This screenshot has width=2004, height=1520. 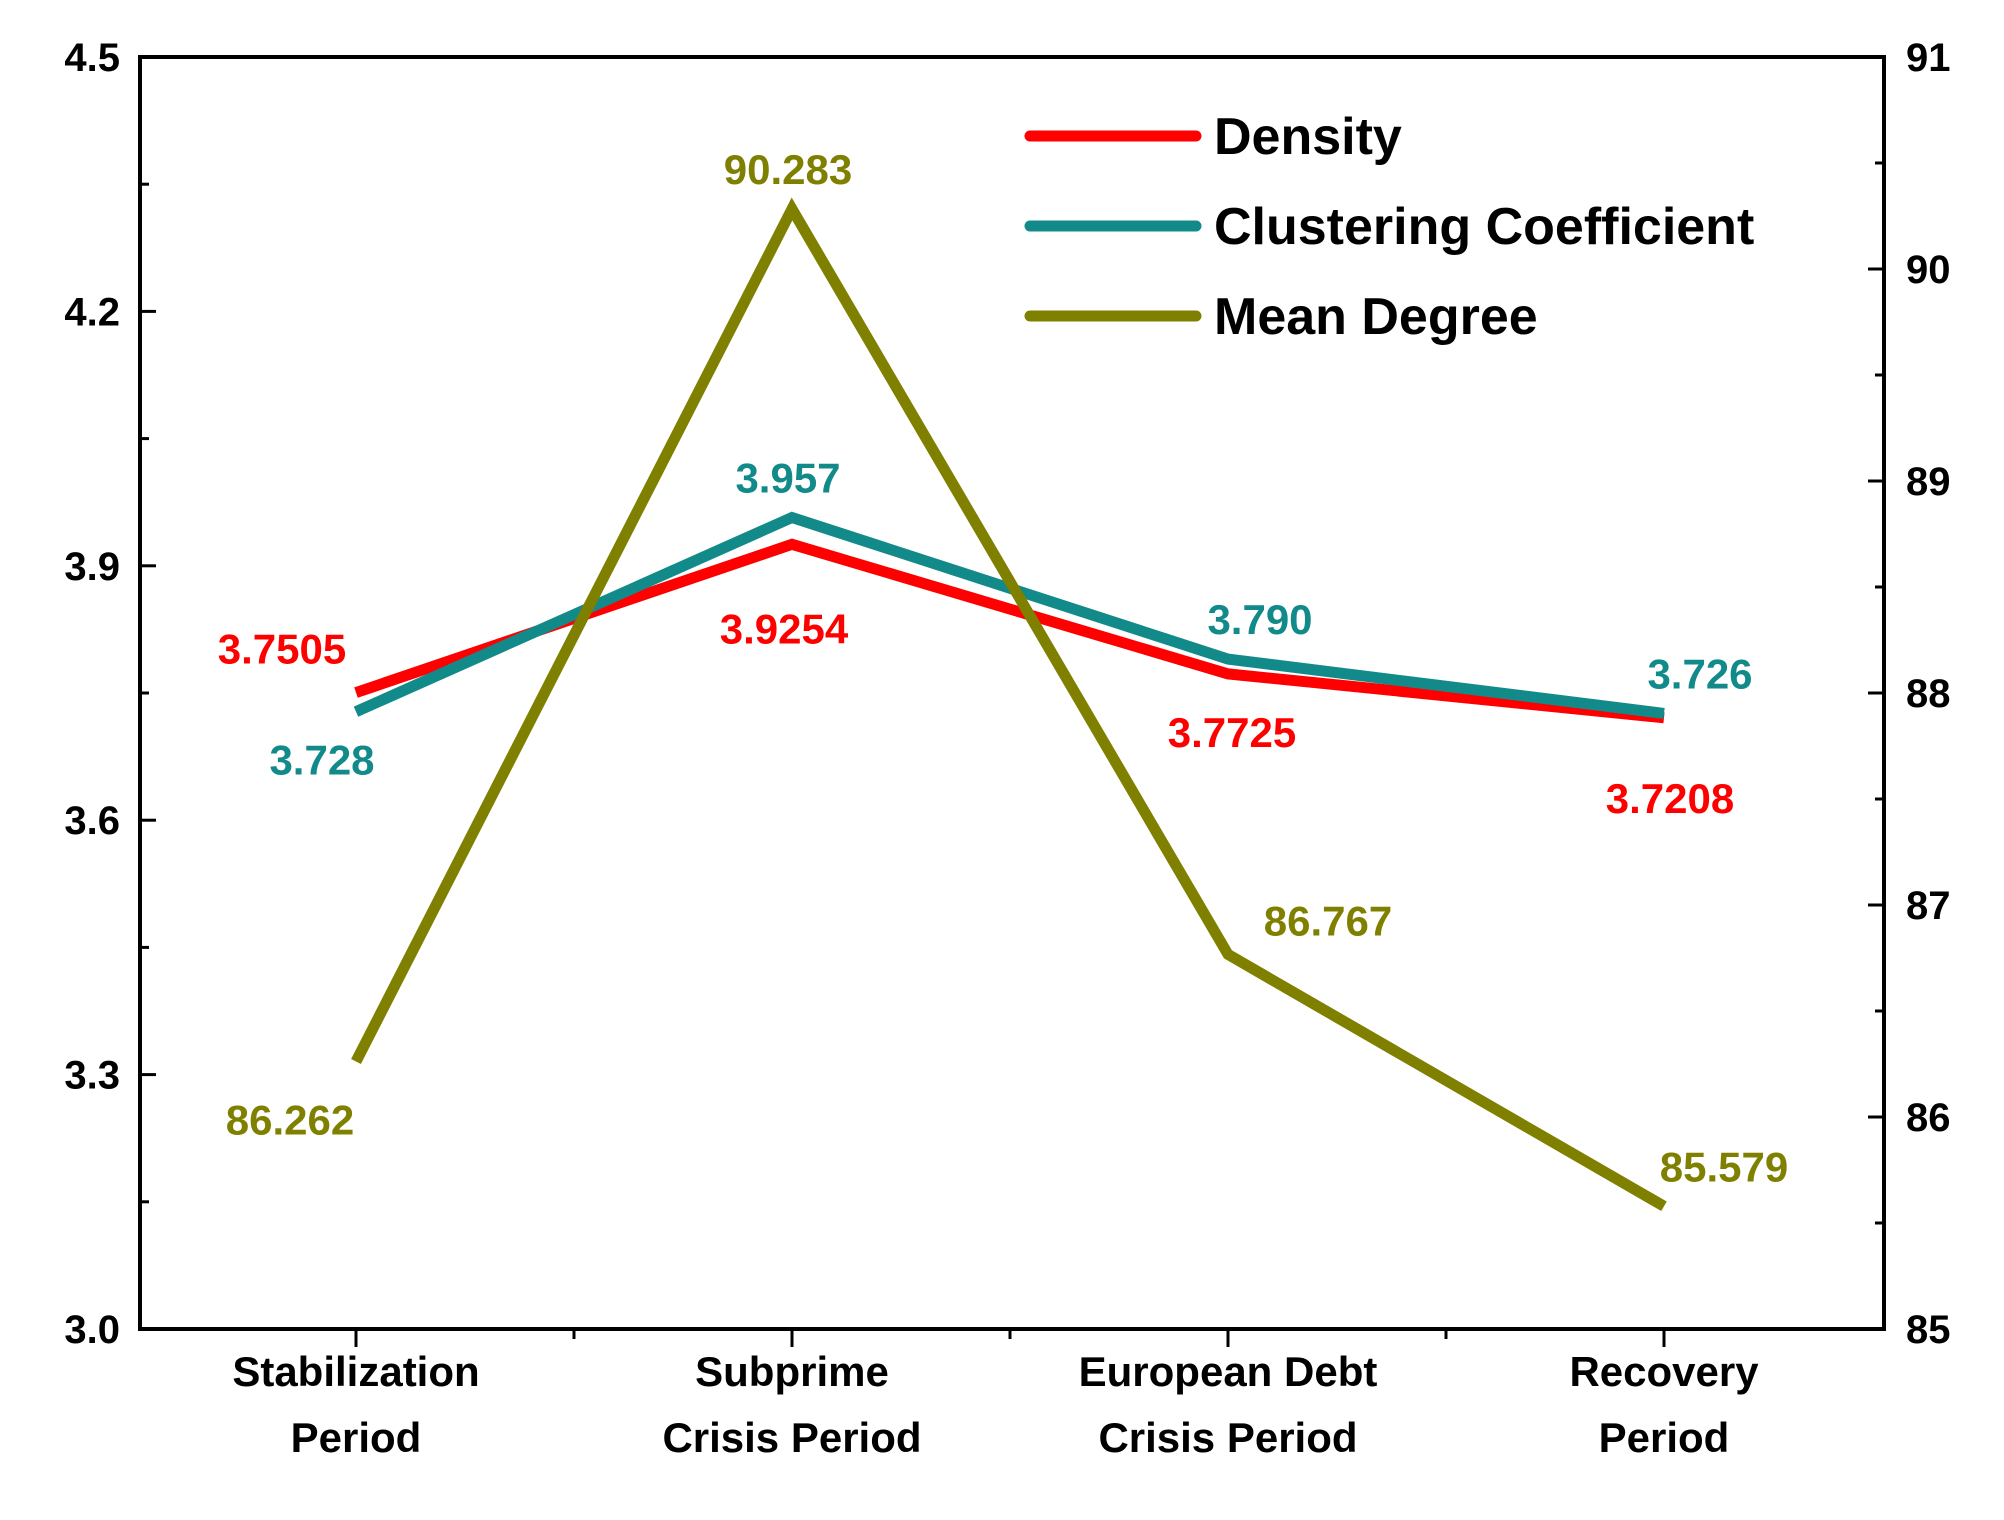 What do you see at coordinates (282, 649) in the screenshot?
I see `density-data-label: 3.7505` at bounding box center [282, 649].